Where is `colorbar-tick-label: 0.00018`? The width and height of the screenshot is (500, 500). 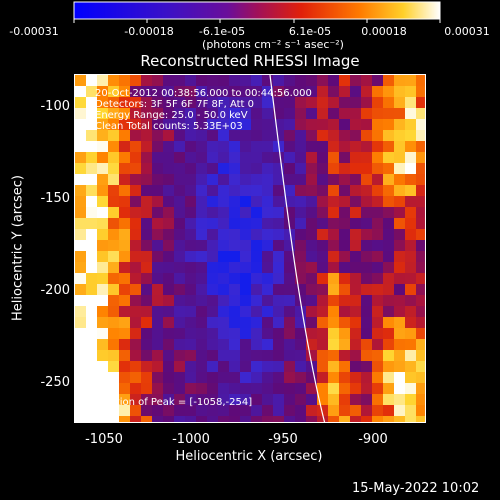 colorbar-tick-label: 0.00018 is located at coordinates (384, 31).